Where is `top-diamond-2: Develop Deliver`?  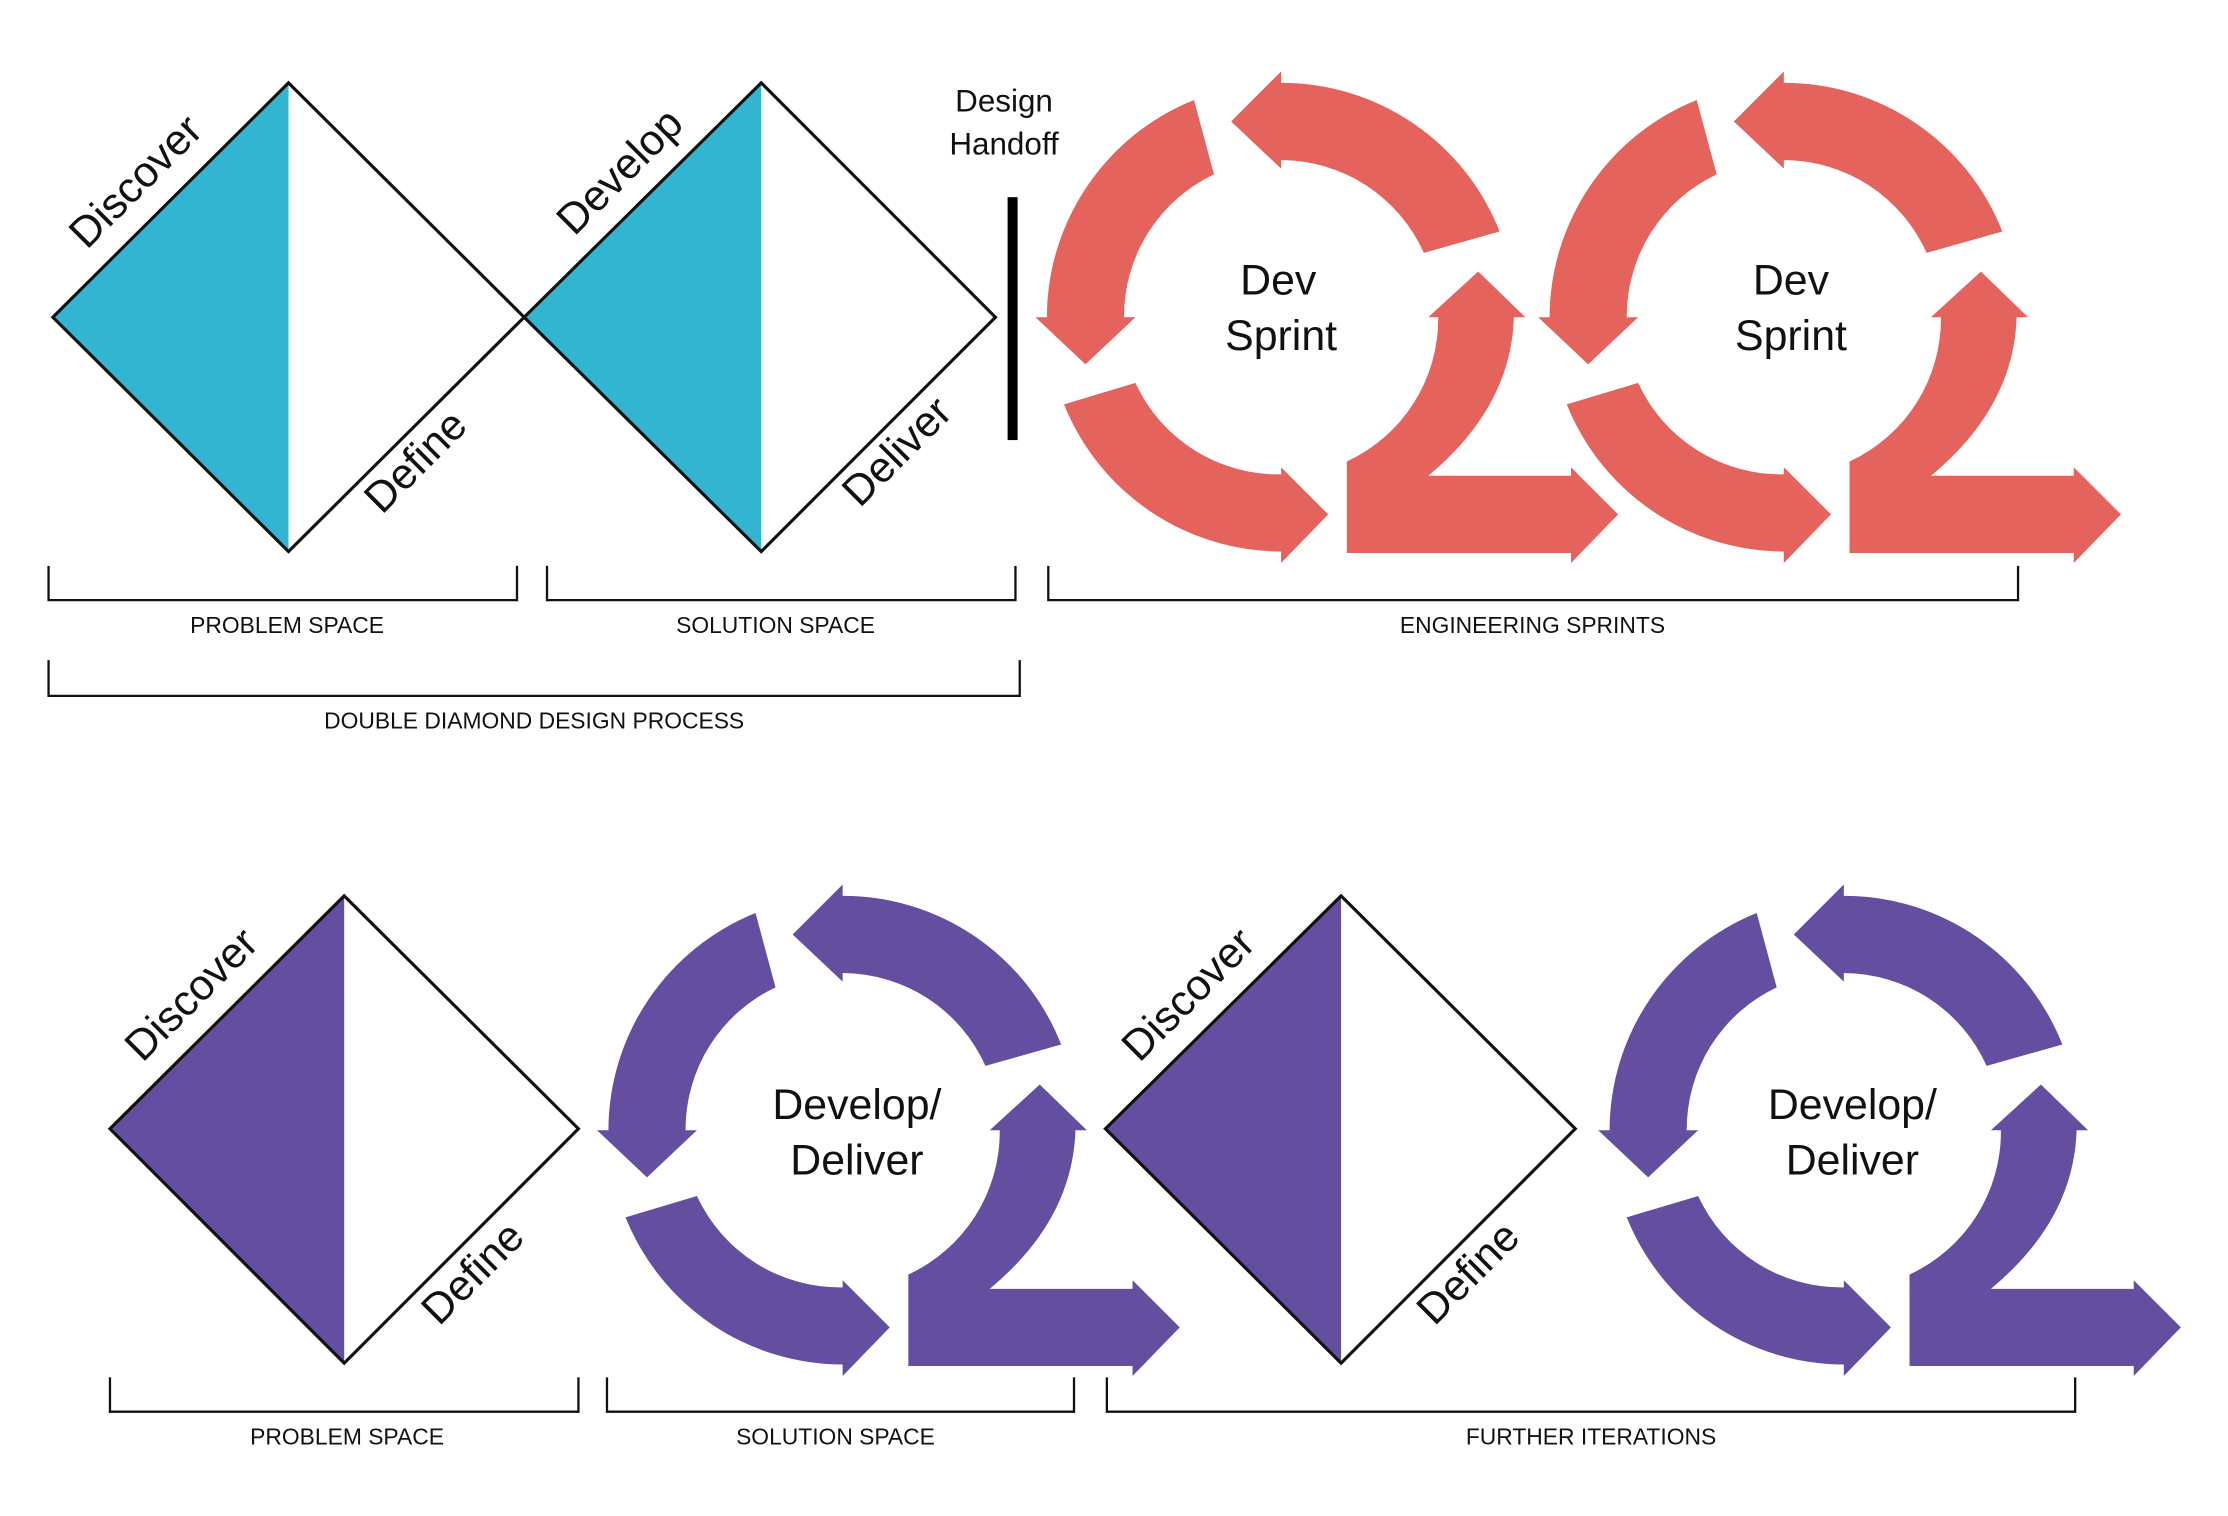 top-diamond-2: Develop Deliver is located at coordinates (759, 317).